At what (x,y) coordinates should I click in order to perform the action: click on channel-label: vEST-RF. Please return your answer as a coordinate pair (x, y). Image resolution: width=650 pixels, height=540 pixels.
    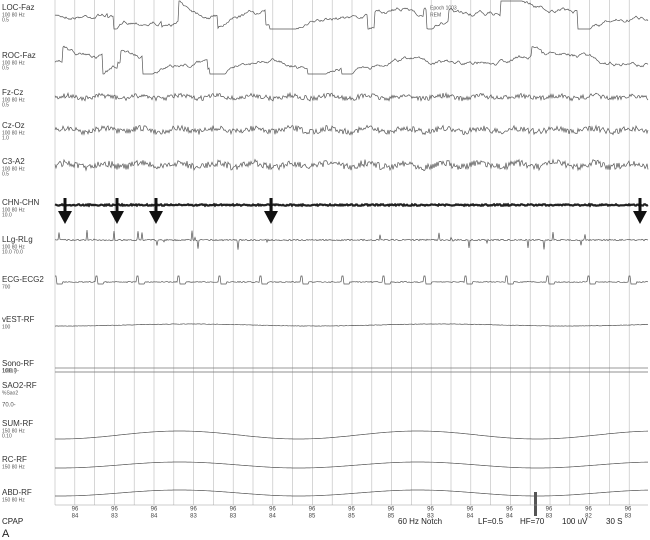
    Looking at the image, I should click on (18, 319).